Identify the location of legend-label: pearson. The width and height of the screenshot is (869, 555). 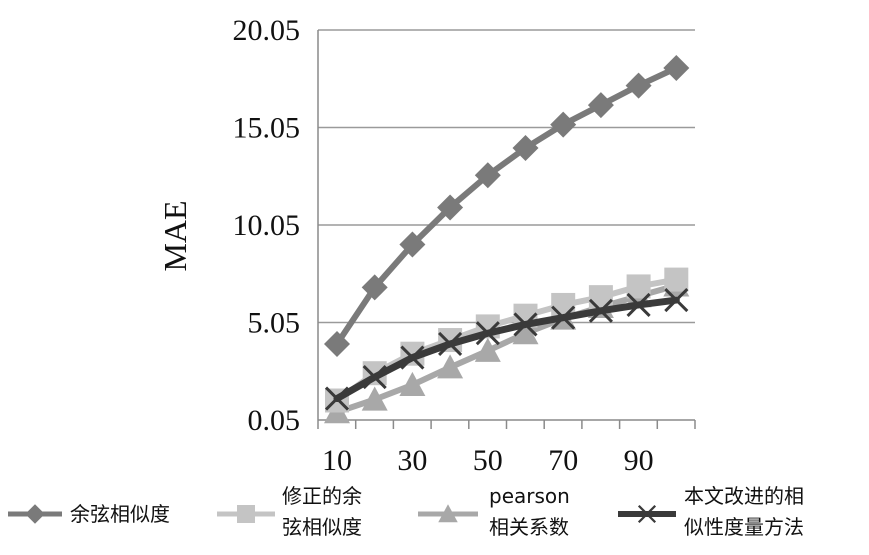
(529, 496).